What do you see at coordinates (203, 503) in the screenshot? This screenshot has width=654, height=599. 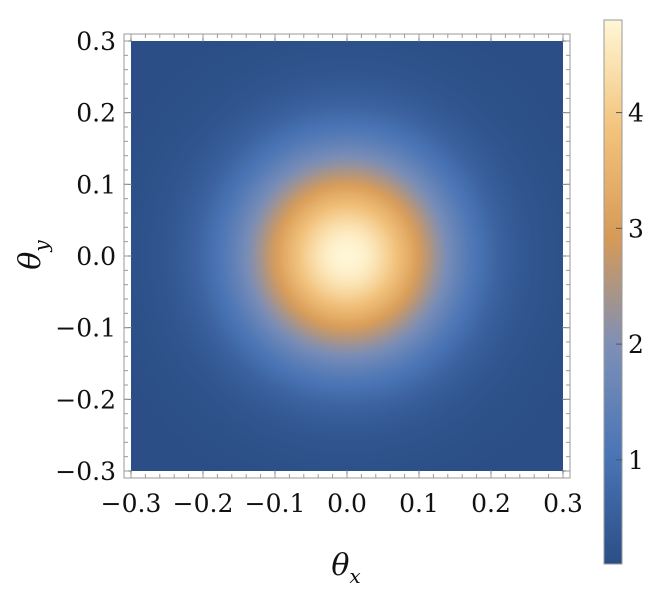 I see `x-tick-label: −0.2` at bounding box center [203, 503].